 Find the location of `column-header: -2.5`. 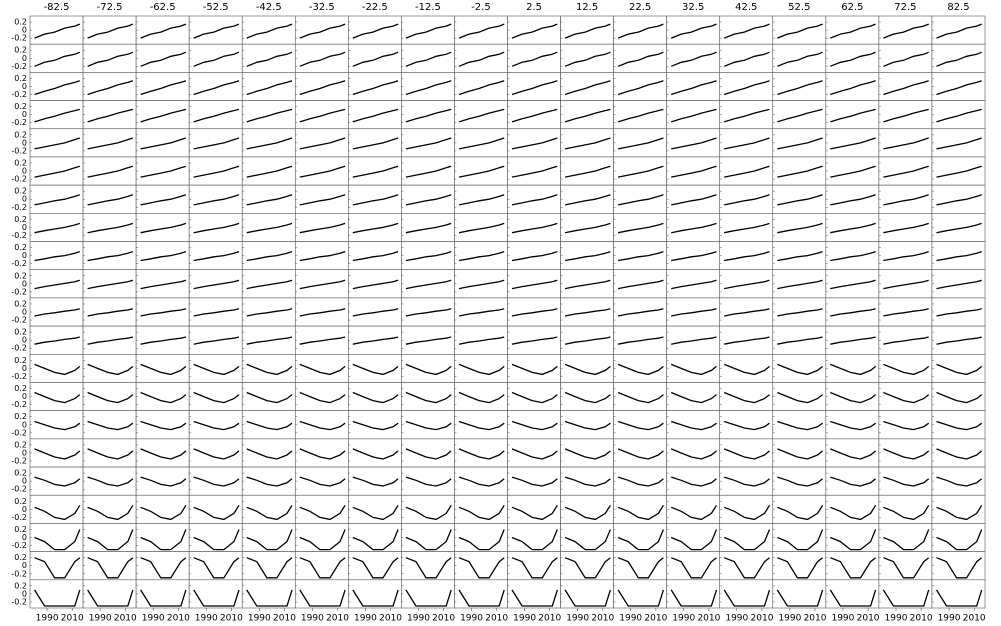

column-header: -2.5 is located at coordinates (481, 7).